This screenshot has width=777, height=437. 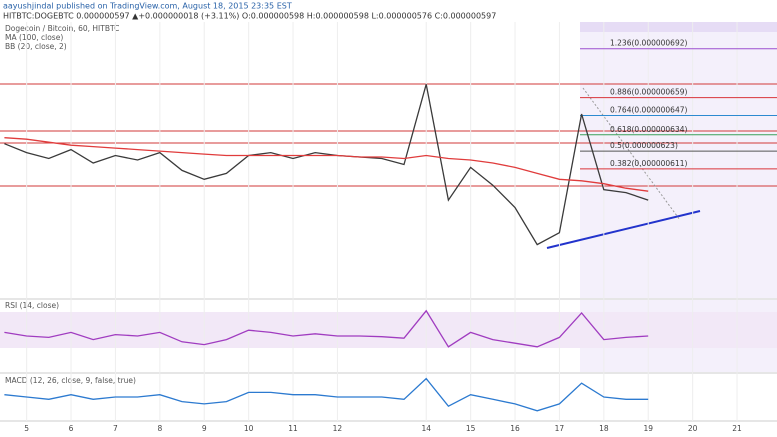 I want to click on macd-label: MACD (12, 26, close, 9, false, true), so click(x=70, y=380).